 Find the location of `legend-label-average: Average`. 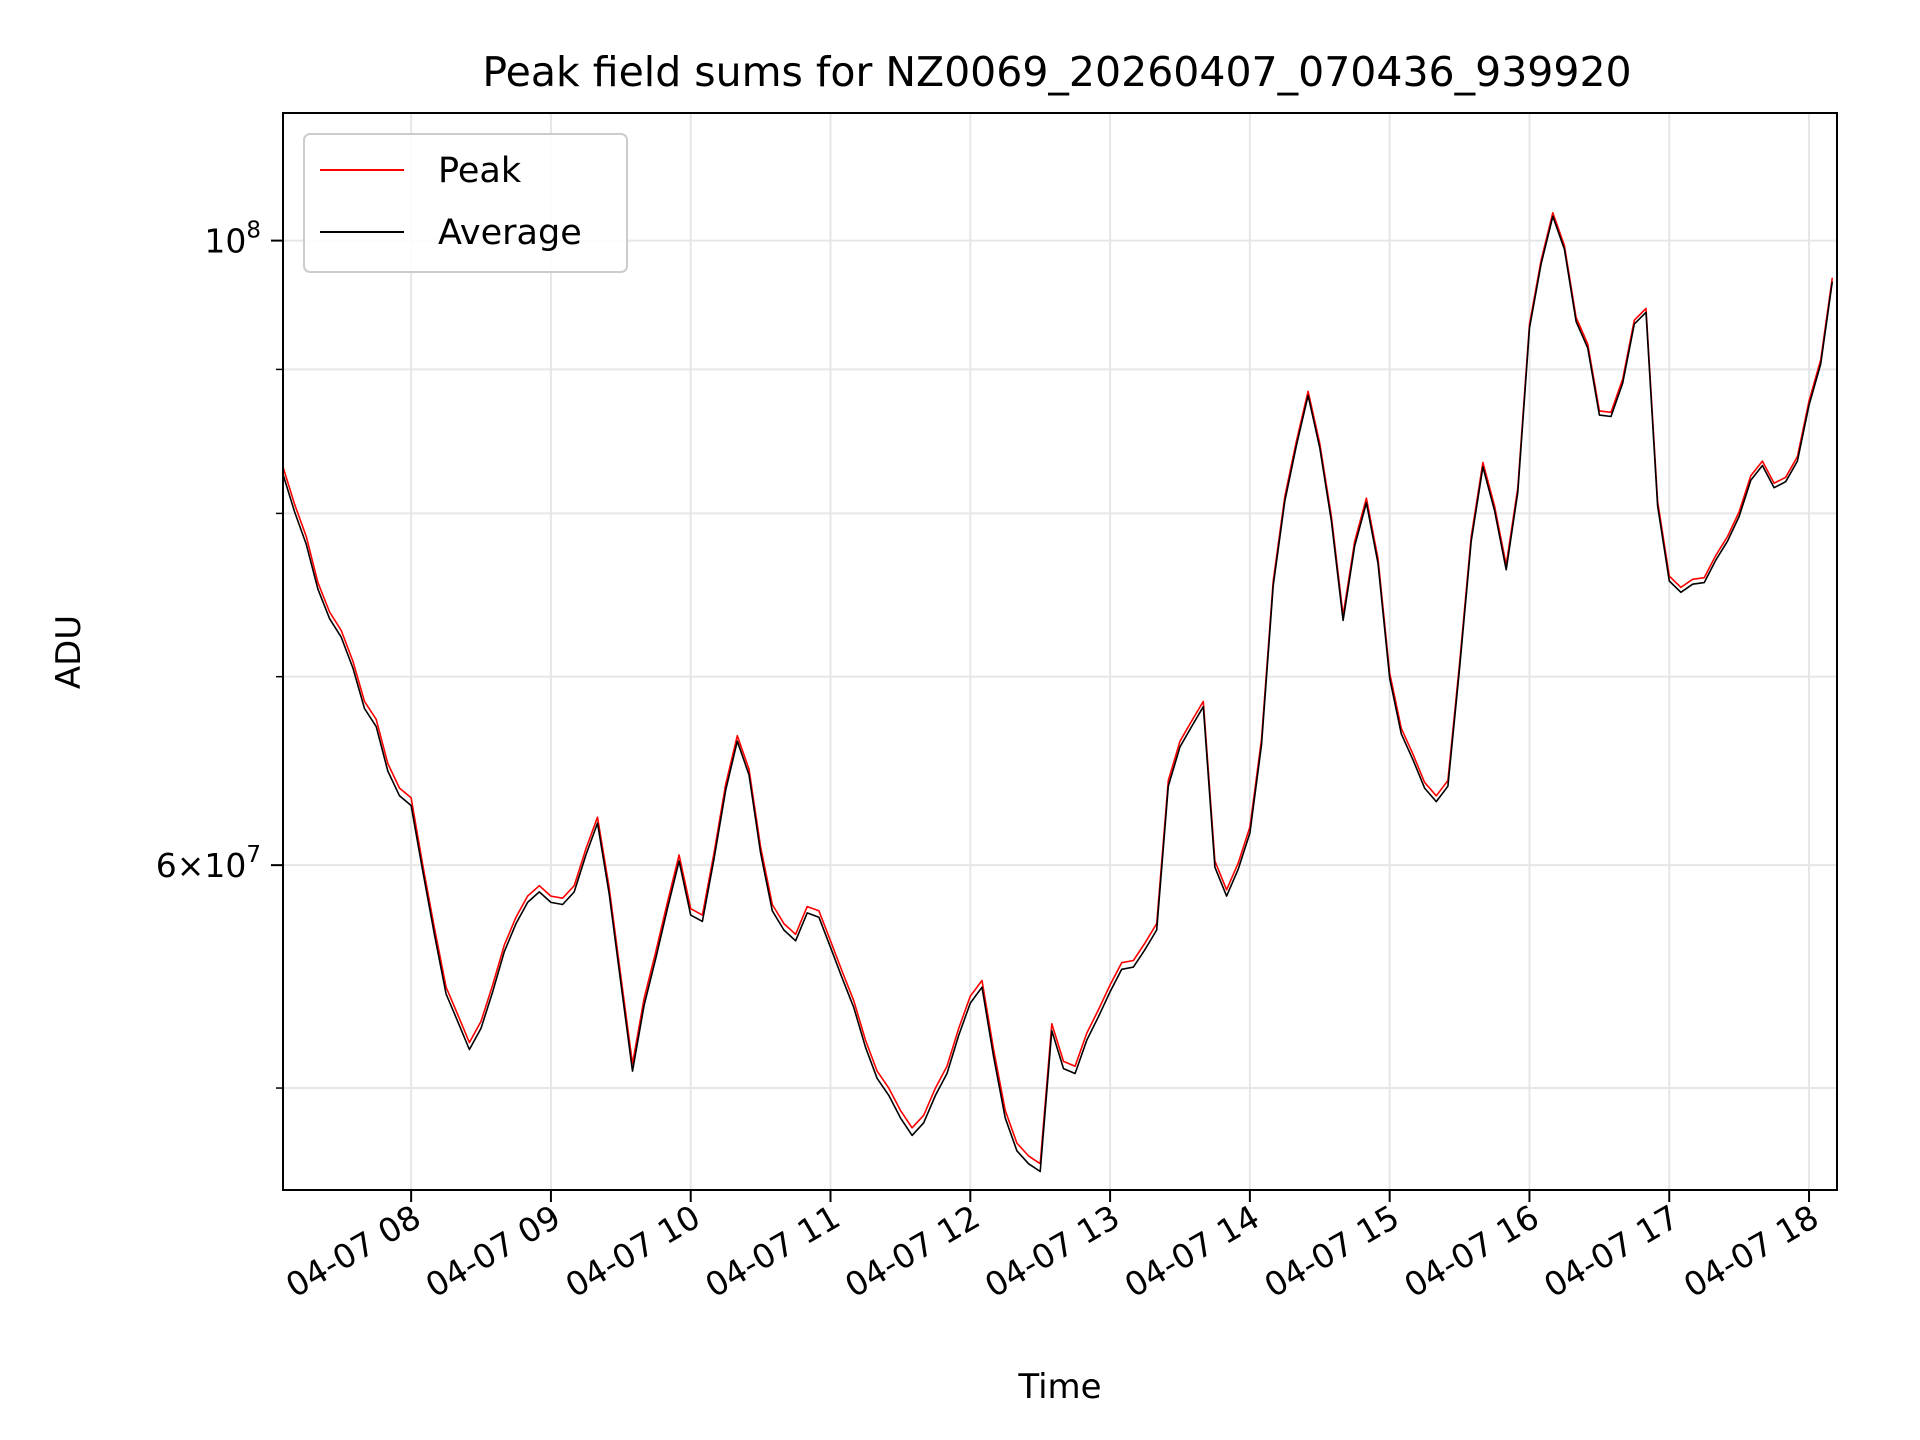

legend-label-average: Average is located at coordinates (510, 233).